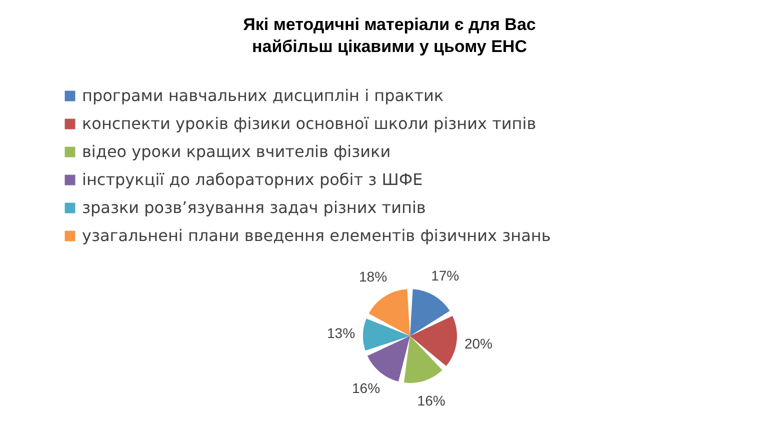  Describe the element at coordinates (373, 276) in the screenshot. I see `data-label: 18%` at that location.